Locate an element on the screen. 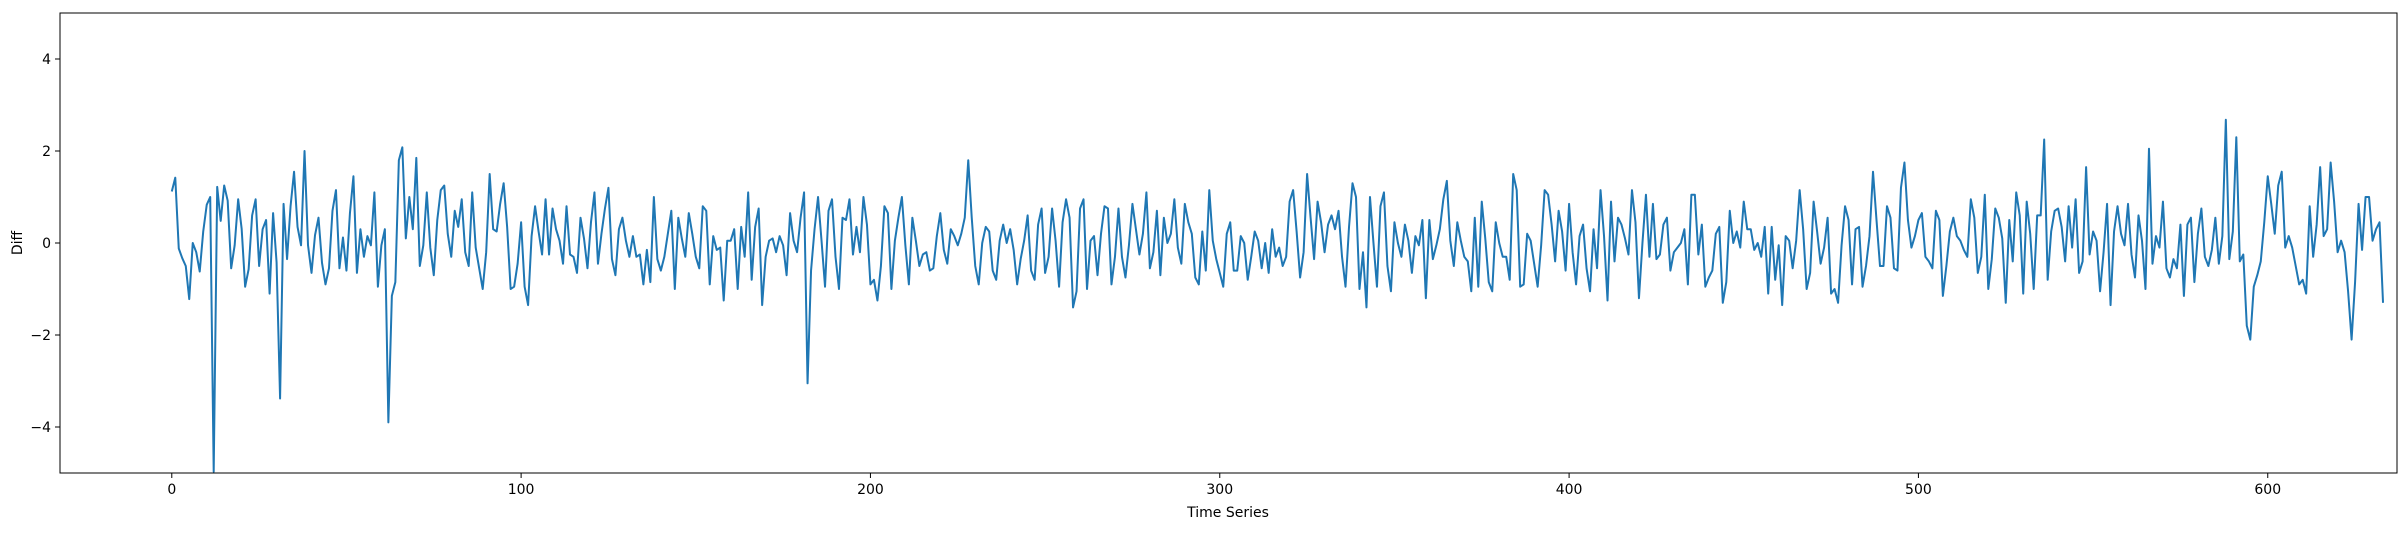  x-tick-label: 100 is located at coordinates (521, 490).